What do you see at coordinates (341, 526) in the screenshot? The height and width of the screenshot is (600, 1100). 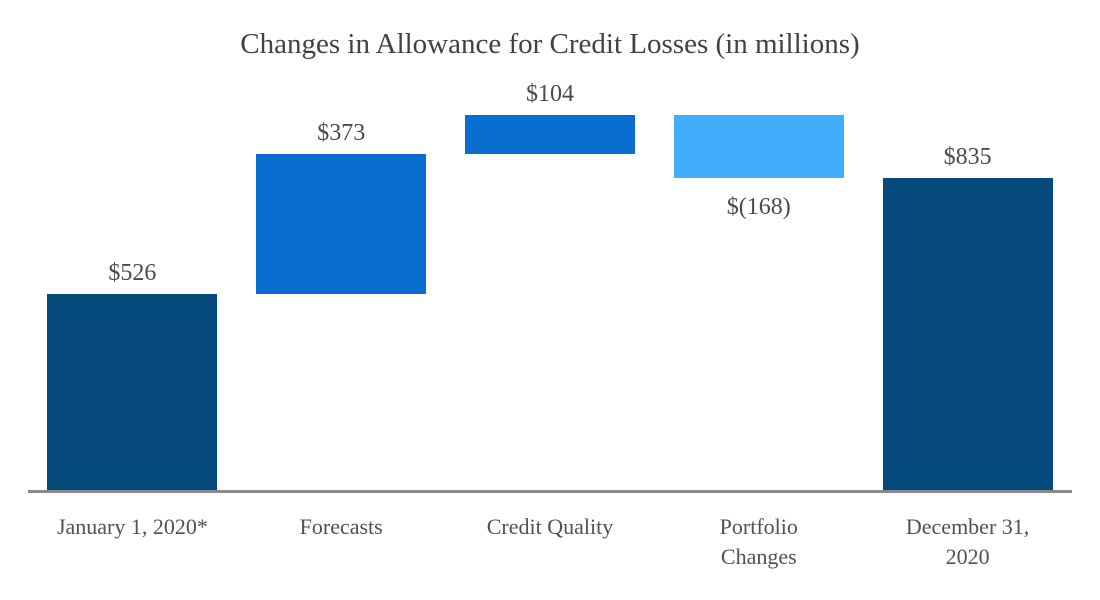 I see `x-axis-label: Forecasts` at bounding box center [341, 526].